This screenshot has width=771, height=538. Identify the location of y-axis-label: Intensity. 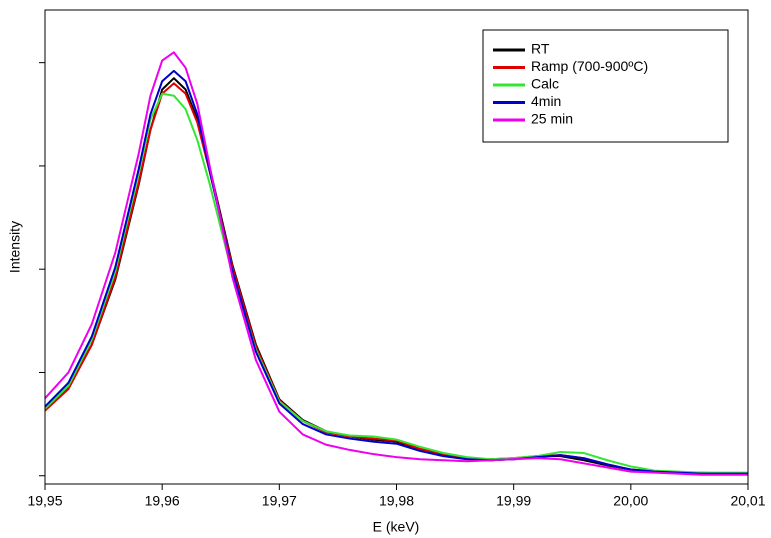
(15, 247).